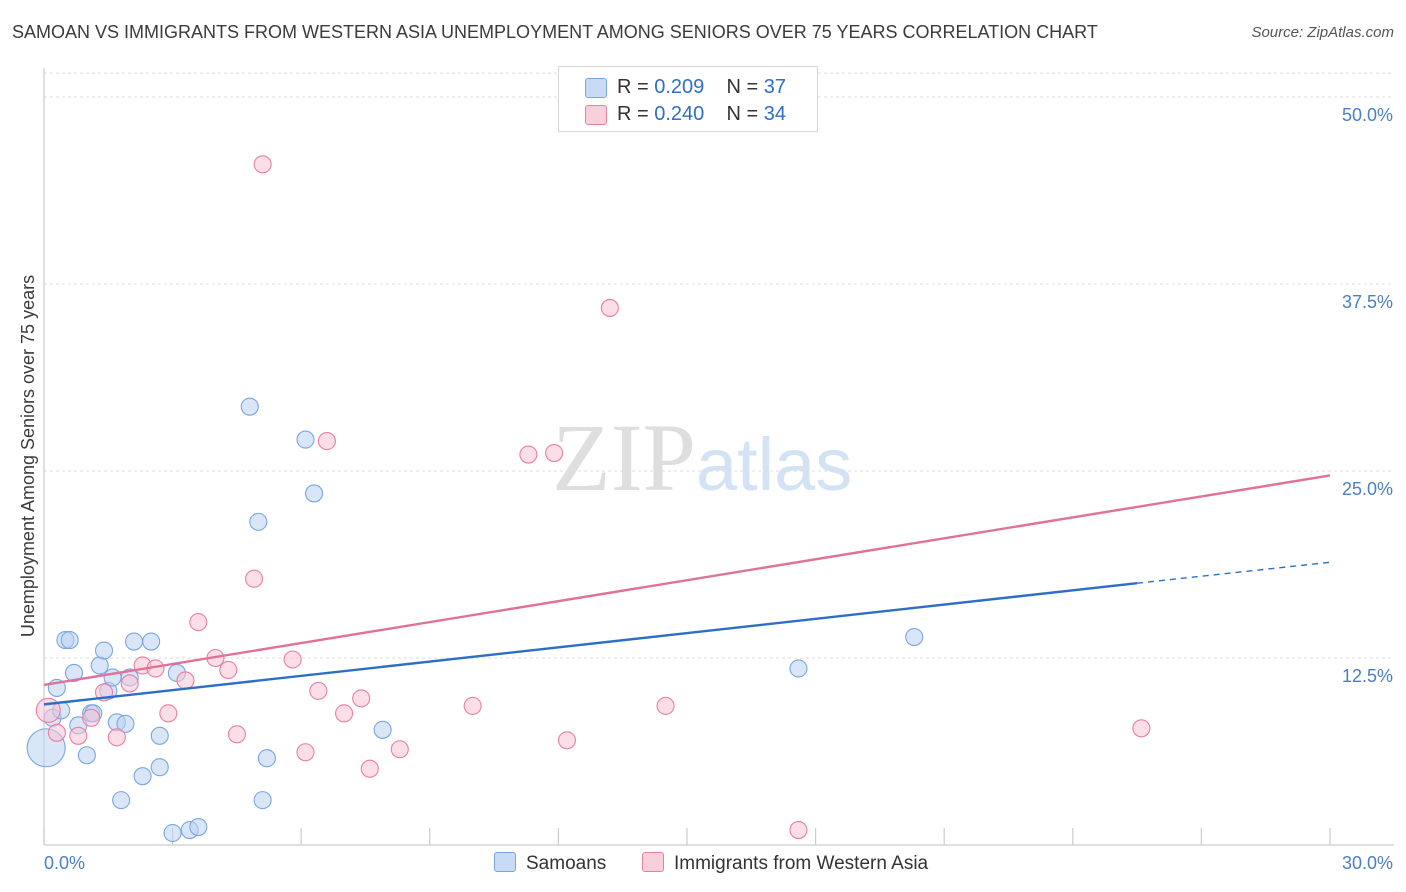  I want to click on y-tick-label: 50.0%, so click(1367, 115).